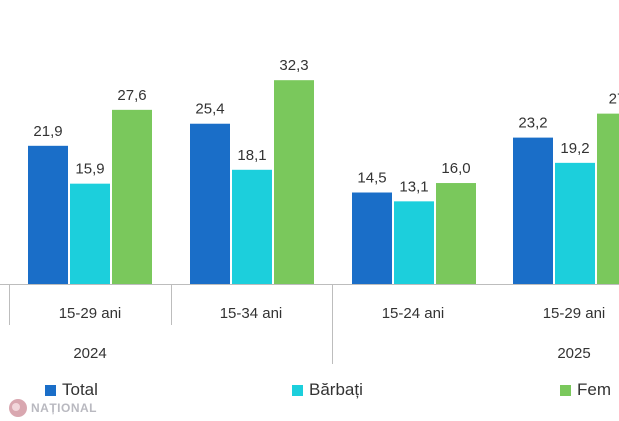  I want to click on legend-label-femei: Fem, so click(594, 389).